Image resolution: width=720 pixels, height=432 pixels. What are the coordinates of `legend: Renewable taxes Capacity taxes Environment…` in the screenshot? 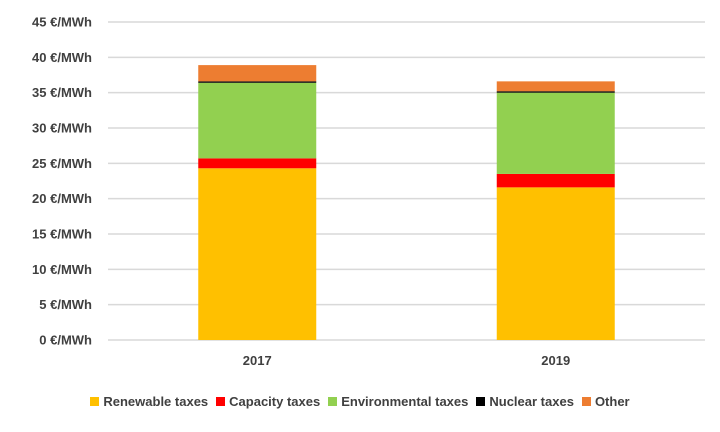 It's located at (360, 401).